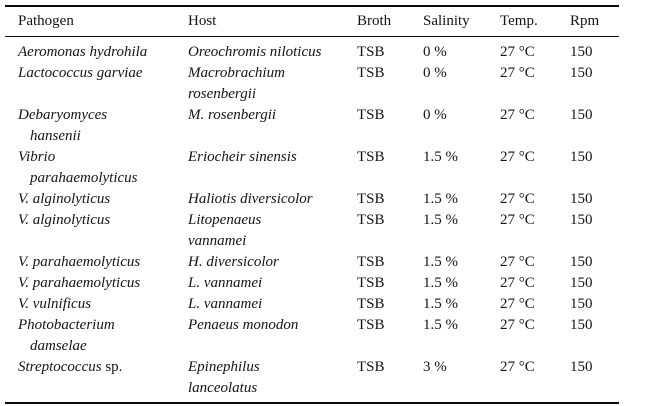 This screenshot has width=651, height=406. I want to click on host-cell: M. rosenbergii, so click(232, 115).